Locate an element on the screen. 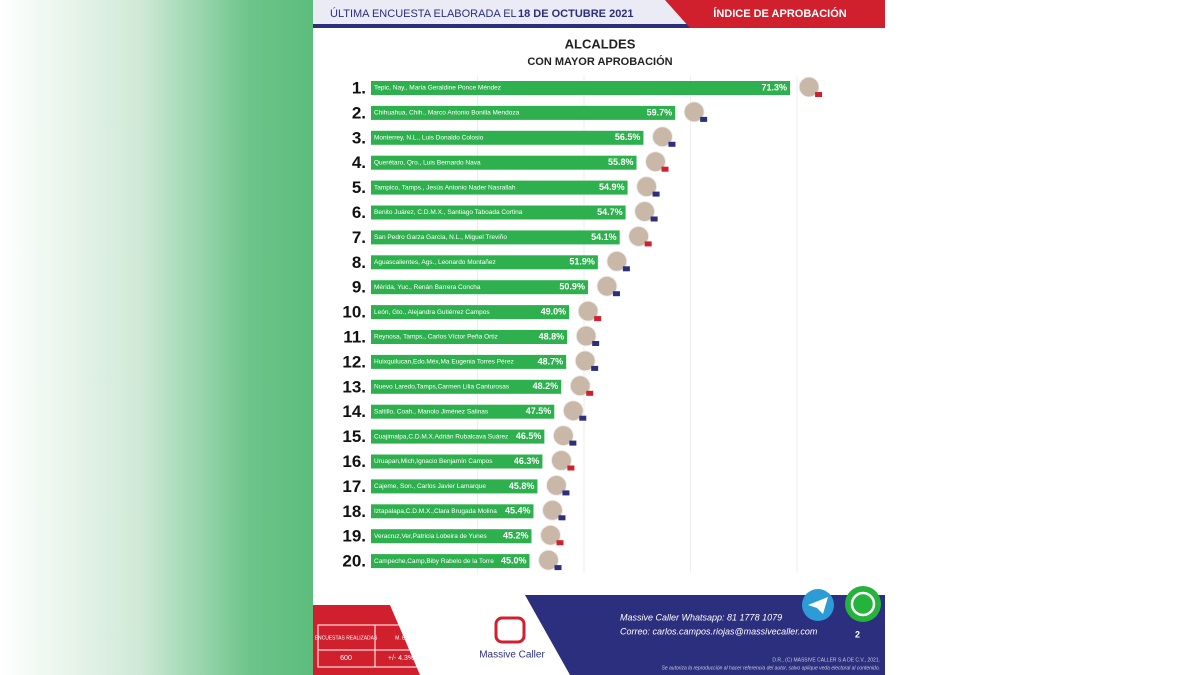  me: +/- 4.3% is located at coordinates (401, 658).